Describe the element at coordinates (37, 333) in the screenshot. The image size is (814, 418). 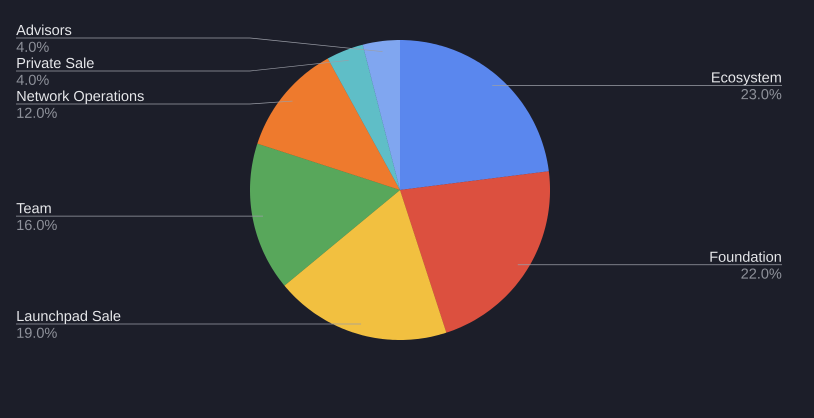
I see `data-label: 19.0%` at that location.